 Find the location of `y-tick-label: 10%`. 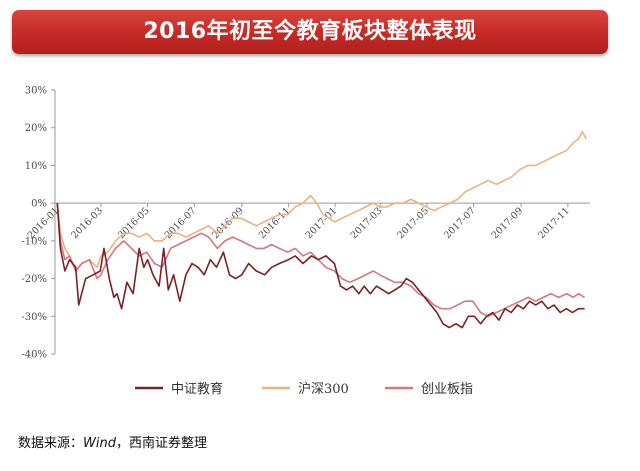

y-tick-label: 10% is located at coordinates (36, 166).